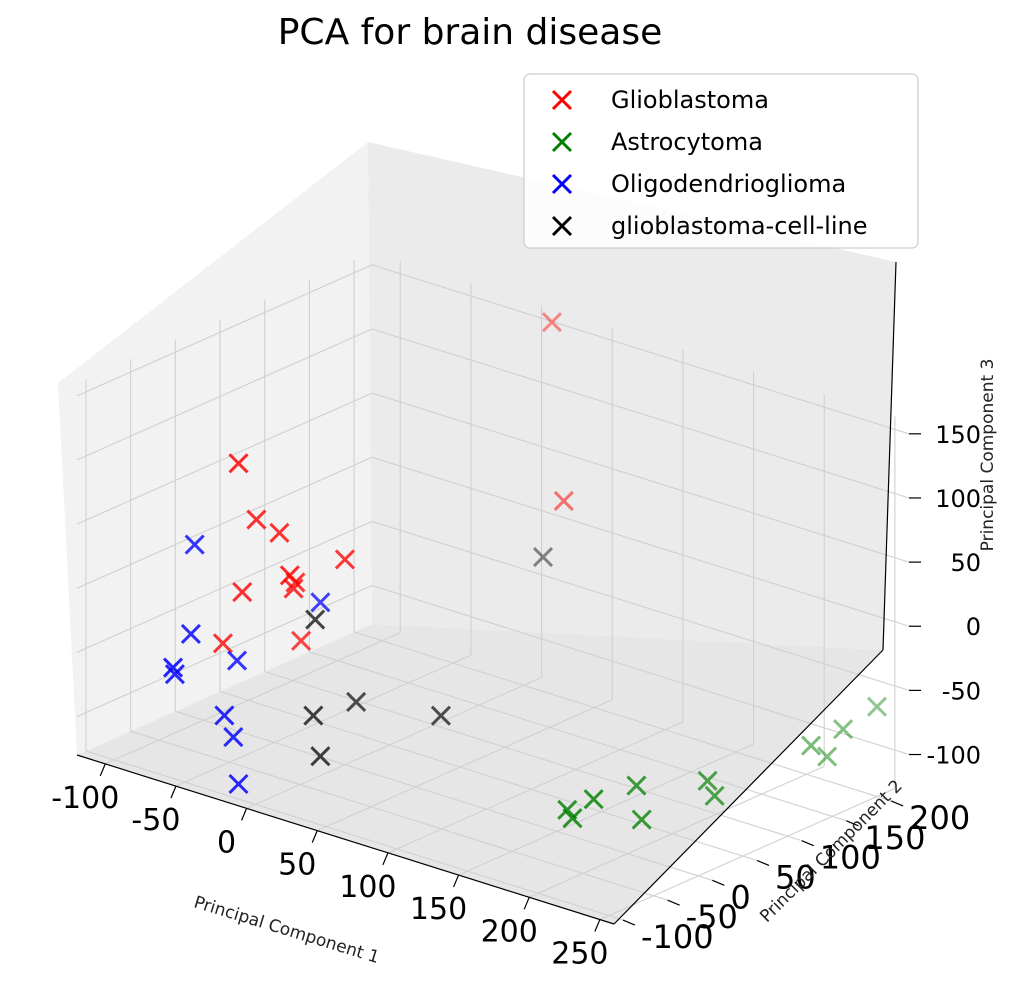 Image resolution: width=1012 pixels, height=1002 pixels. What do you see at coordinates (712, 917) in the screenshot?
I see `y-tick-label: -50` at bounding box center [712, 917].